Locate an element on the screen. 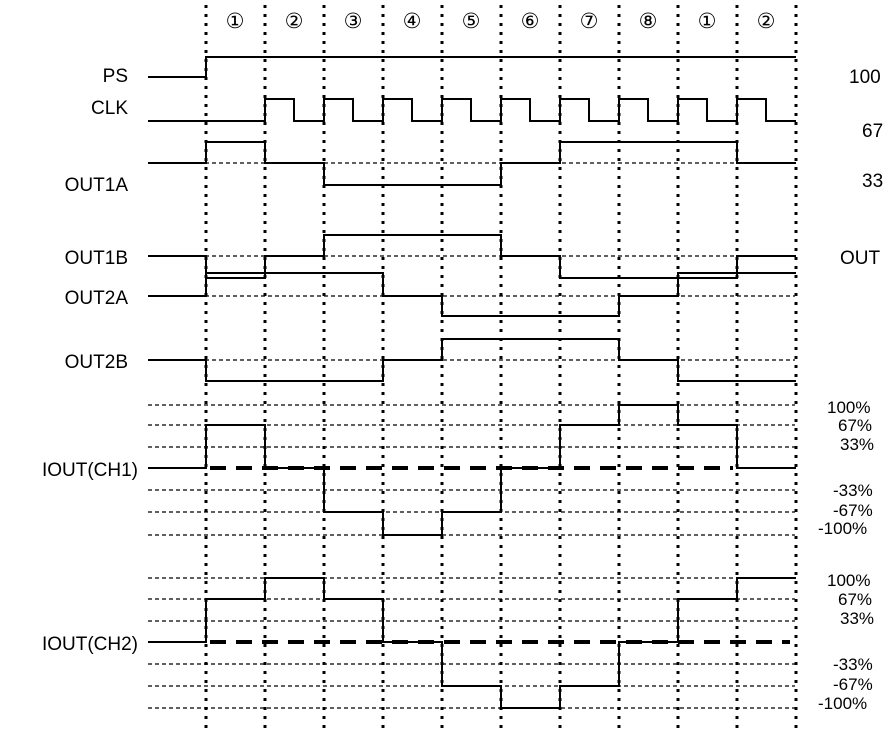 Image resolution: width=885 pixels, height=731 pixels. side-legend-top-100: 100 is located at coordinates (865, 77).